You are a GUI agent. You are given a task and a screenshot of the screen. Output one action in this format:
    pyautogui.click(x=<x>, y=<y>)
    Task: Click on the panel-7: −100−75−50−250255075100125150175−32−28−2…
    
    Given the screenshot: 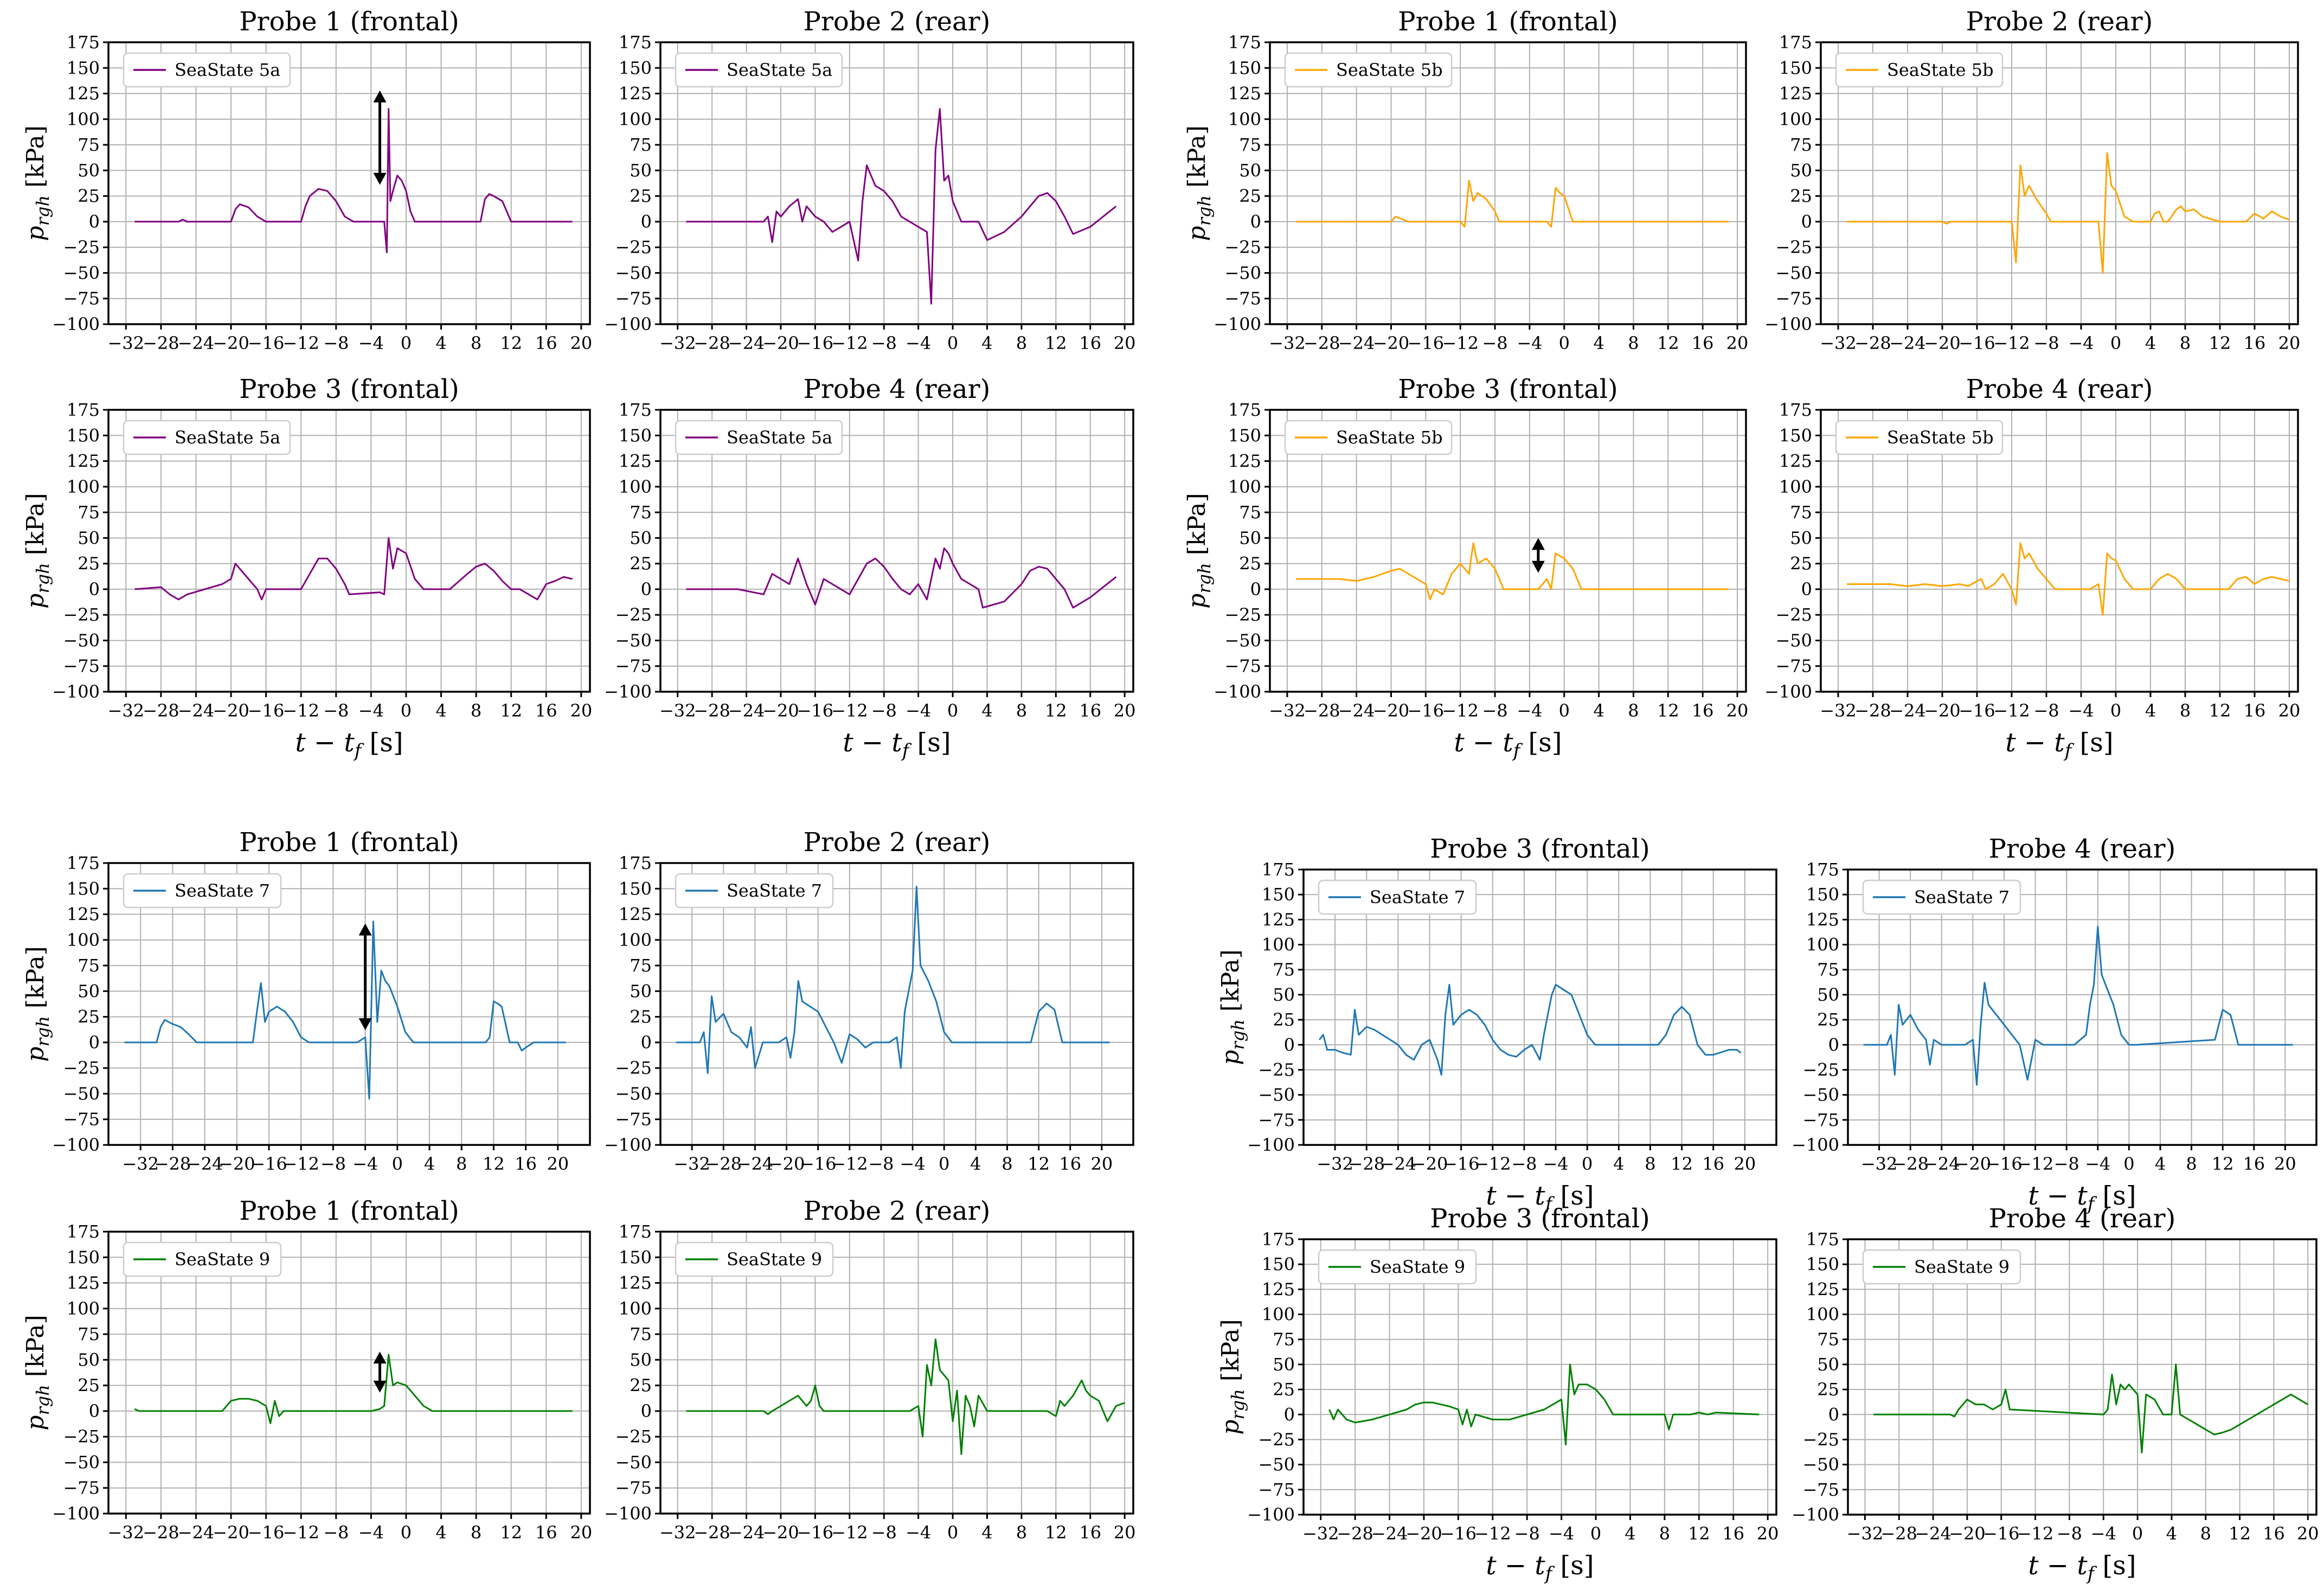 What is the action you would take?
    pyautogui.click(x=1465, y=568)
    